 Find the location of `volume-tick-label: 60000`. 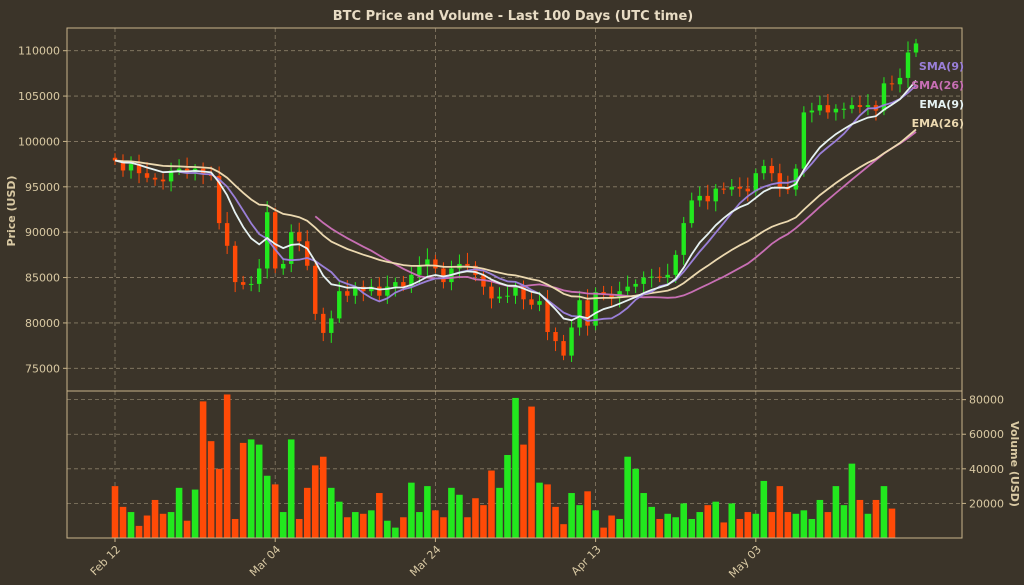

volume-tick-label: 60000 is located at coordinates (986, 434).